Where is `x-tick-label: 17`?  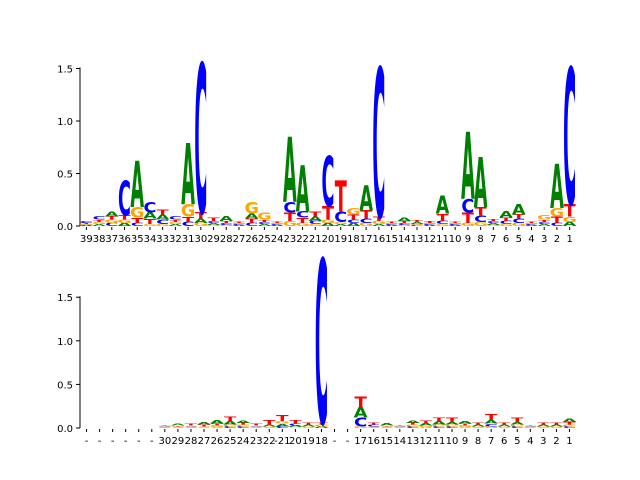
x-tick-label: 17 is located at coordinates (366, 239).